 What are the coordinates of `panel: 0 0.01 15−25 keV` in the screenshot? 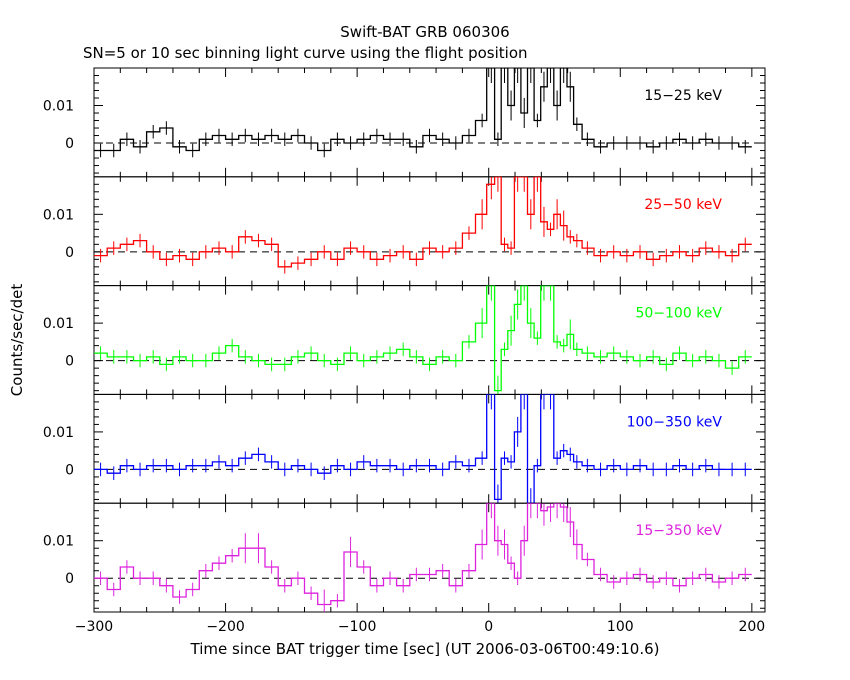 It's located at (404, 122).